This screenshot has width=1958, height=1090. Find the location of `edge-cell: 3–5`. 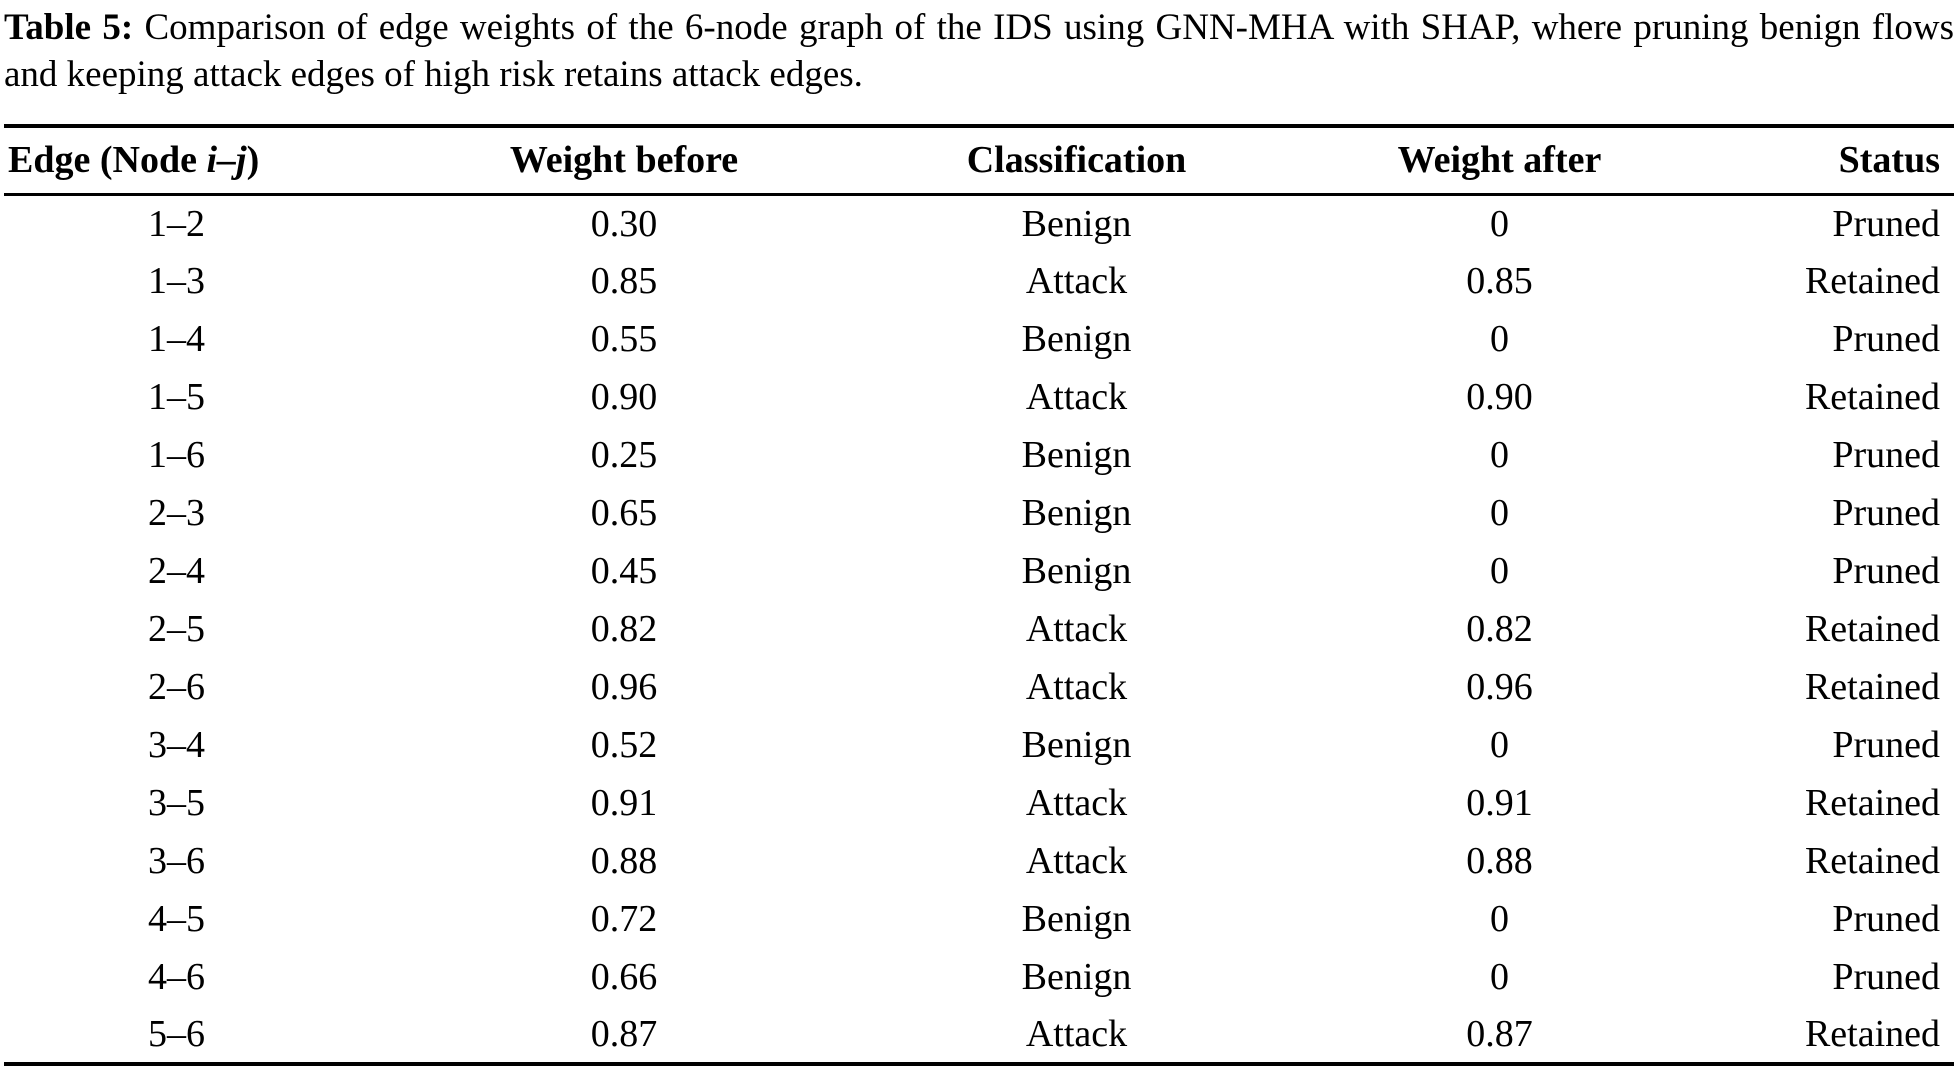

edge-cell: 3–5 is located at coordinates (176, 803).